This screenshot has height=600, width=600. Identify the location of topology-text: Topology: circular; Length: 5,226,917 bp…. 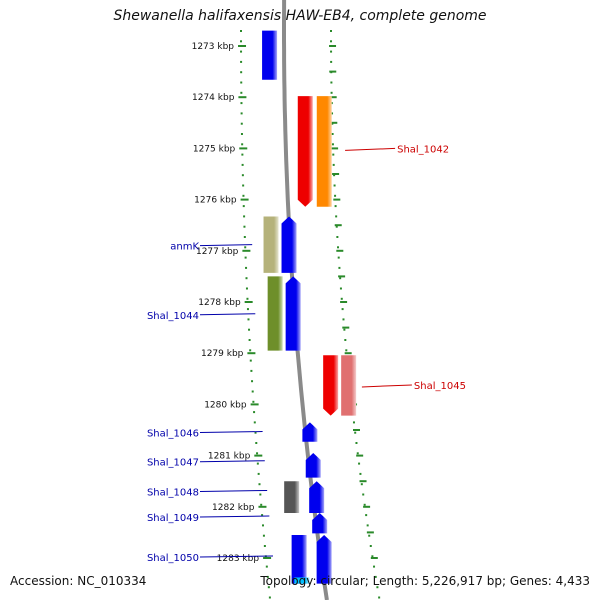
(425, 581).